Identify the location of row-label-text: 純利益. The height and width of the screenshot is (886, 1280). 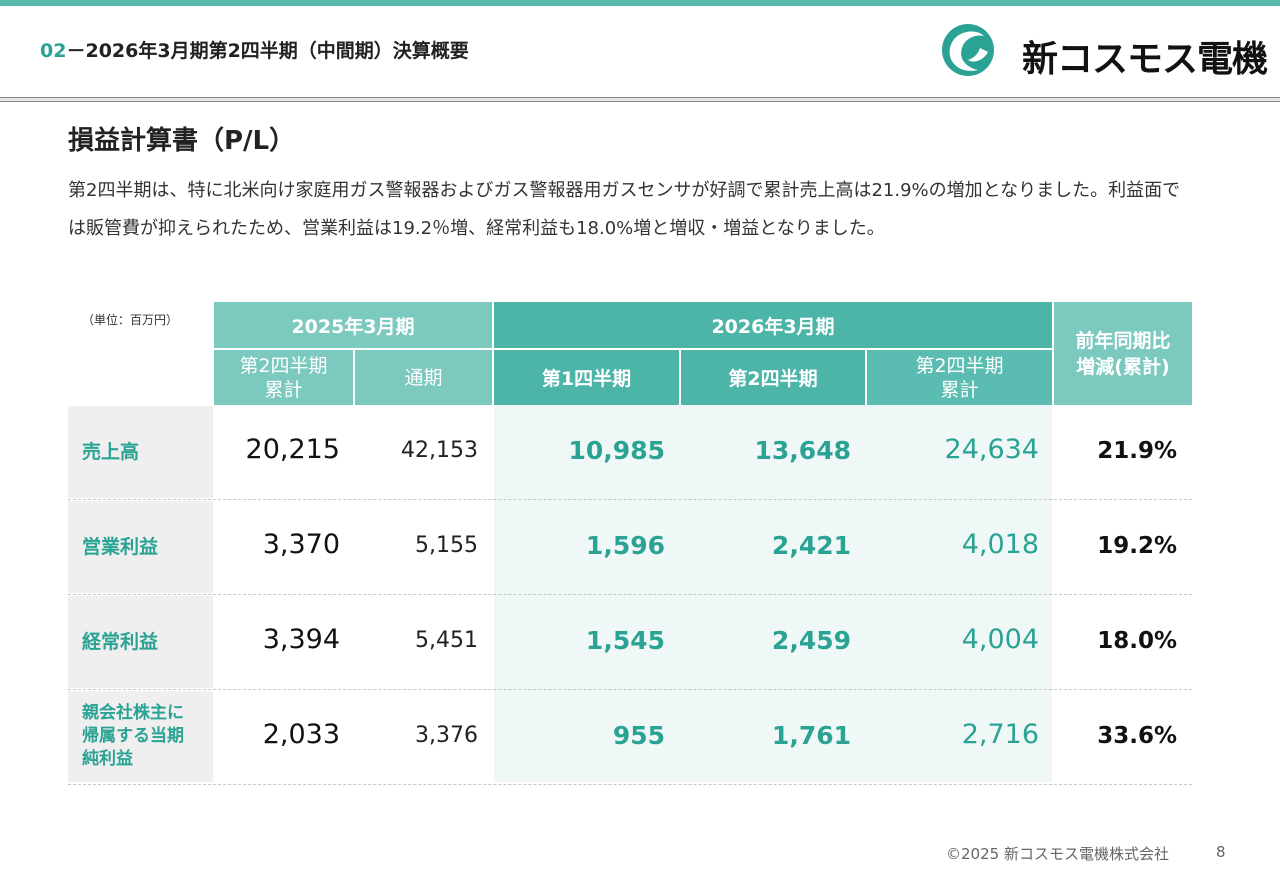
(107, 759).